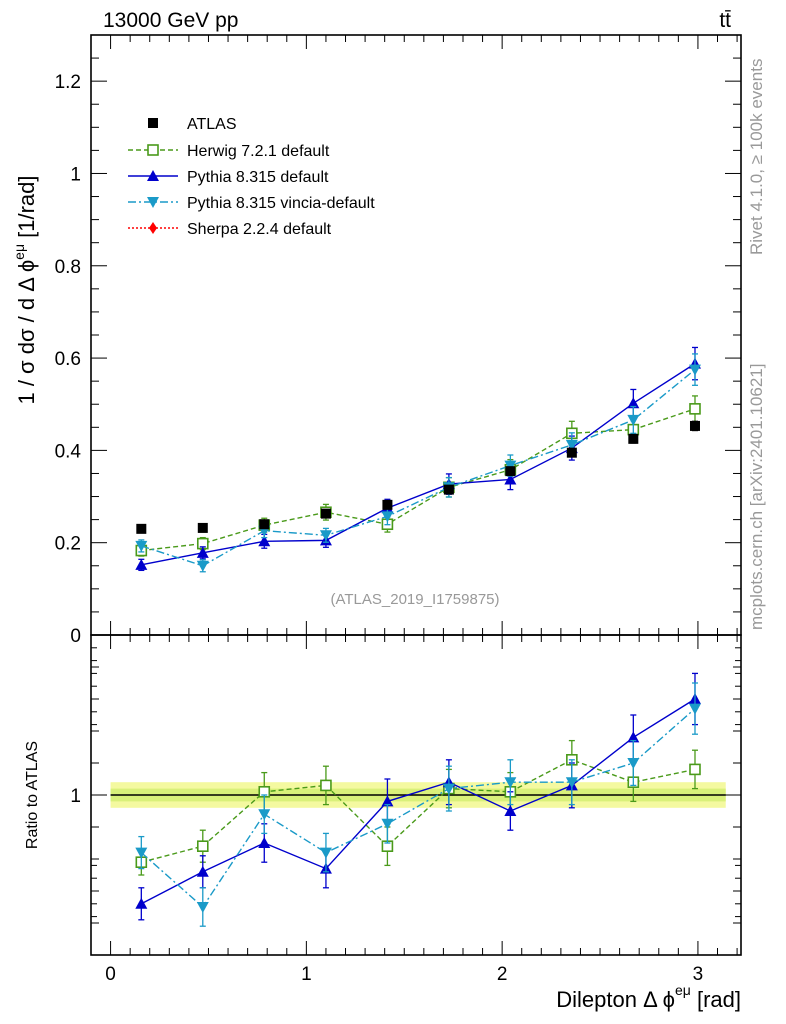 This screenshot has width=786, height=1024. Describe the element at coordinates (258, 177) in the screenshot. I see `legend-label-pythia: Pythia 8.315 default` at that location.